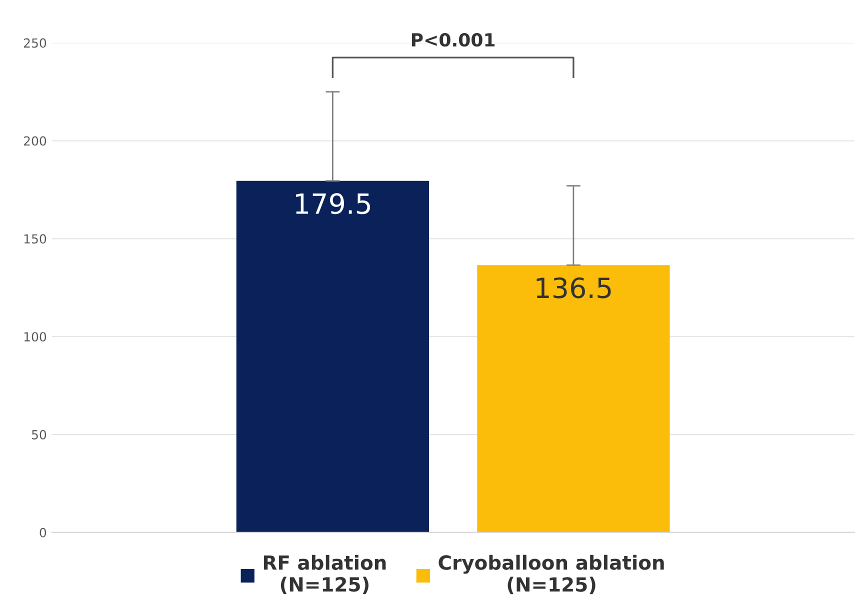 The height and width of the screenshot is (612, 863). I want to click on y-tick-label: 150, so click(35, 239).